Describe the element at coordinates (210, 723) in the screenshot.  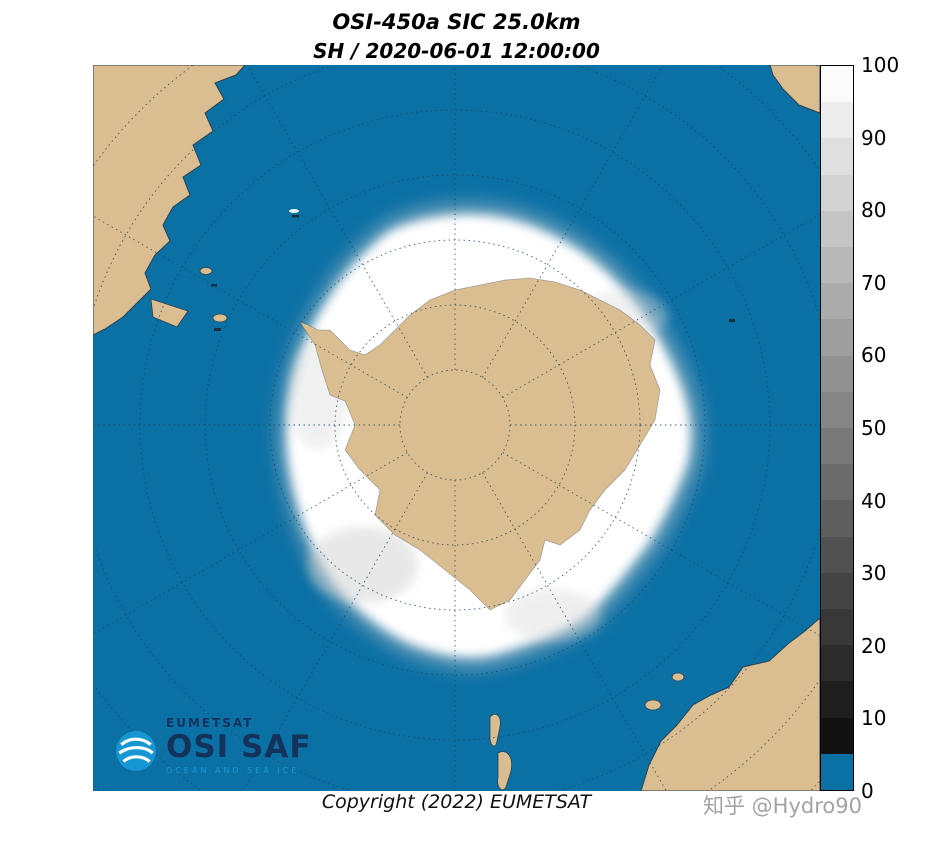
I see `logo-eumetsat-text: EUMETSAT` at that location.